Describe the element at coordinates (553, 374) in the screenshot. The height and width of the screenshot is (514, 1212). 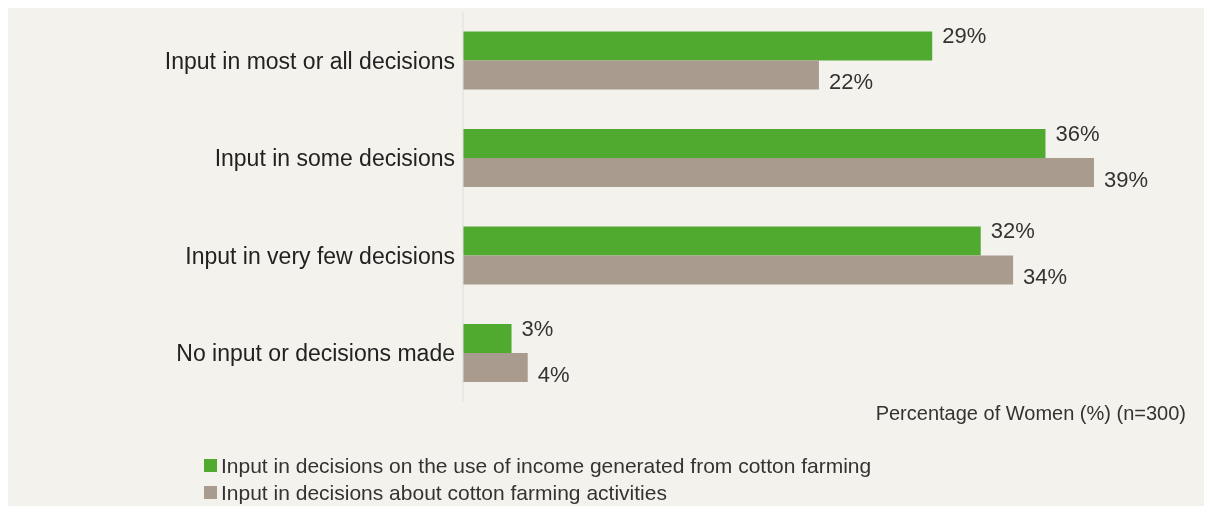
I see `data-label: 4%` at that location.